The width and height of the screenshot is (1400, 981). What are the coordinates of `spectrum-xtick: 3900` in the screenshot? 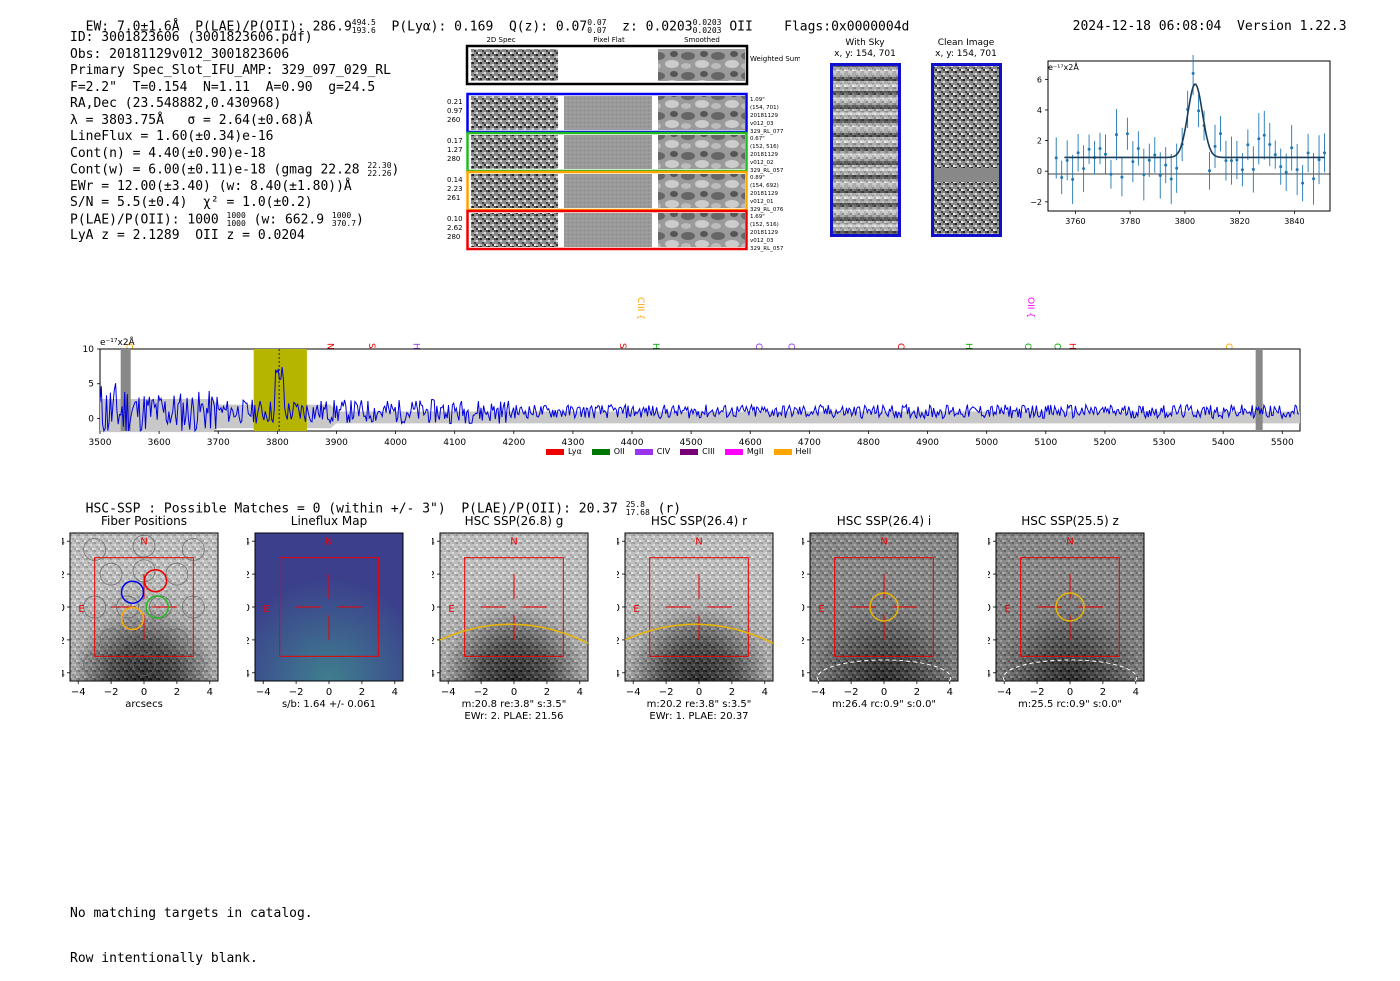 It's located at (336, 443).